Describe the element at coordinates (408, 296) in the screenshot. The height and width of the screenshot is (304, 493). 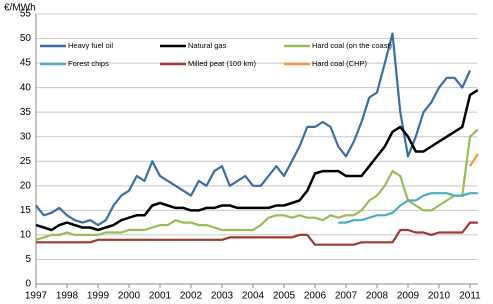
I see `x-tick-label: 2009` at that location.